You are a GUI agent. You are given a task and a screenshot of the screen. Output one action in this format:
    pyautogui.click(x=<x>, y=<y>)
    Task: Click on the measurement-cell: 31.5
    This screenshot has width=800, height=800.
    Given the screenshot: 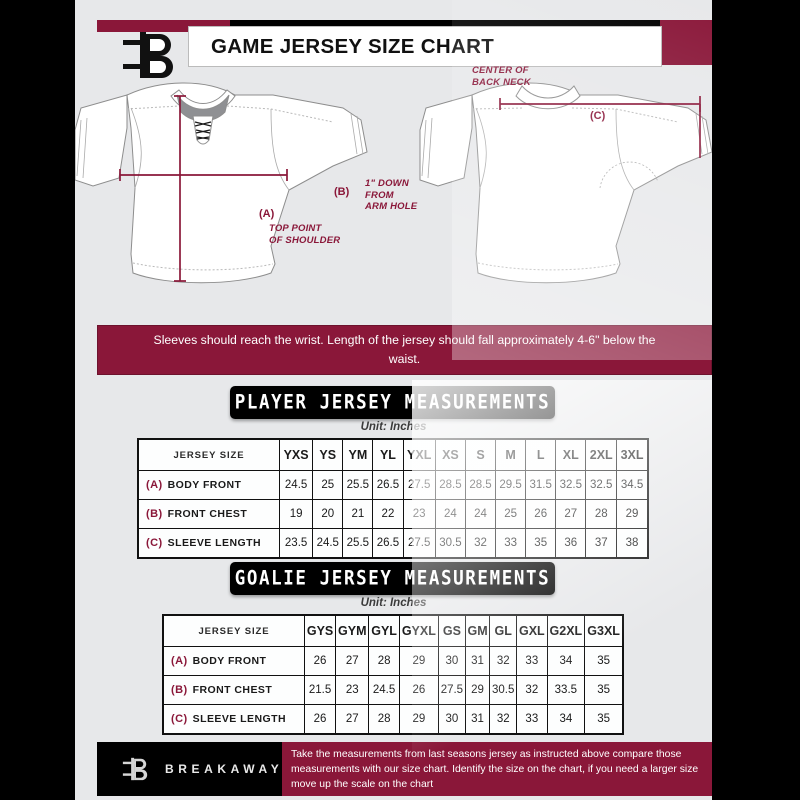 What is the action you would take?
    pyautogui.click(x=541, y=485)
    